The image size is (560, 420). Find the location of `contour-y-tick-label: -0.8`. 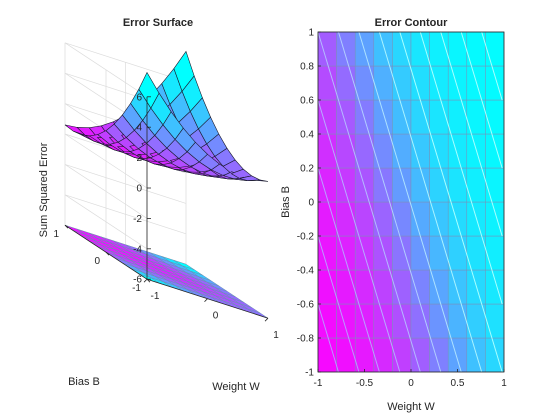

contour-y-tick-label: -0.8 is located at coordinates (306, 339).